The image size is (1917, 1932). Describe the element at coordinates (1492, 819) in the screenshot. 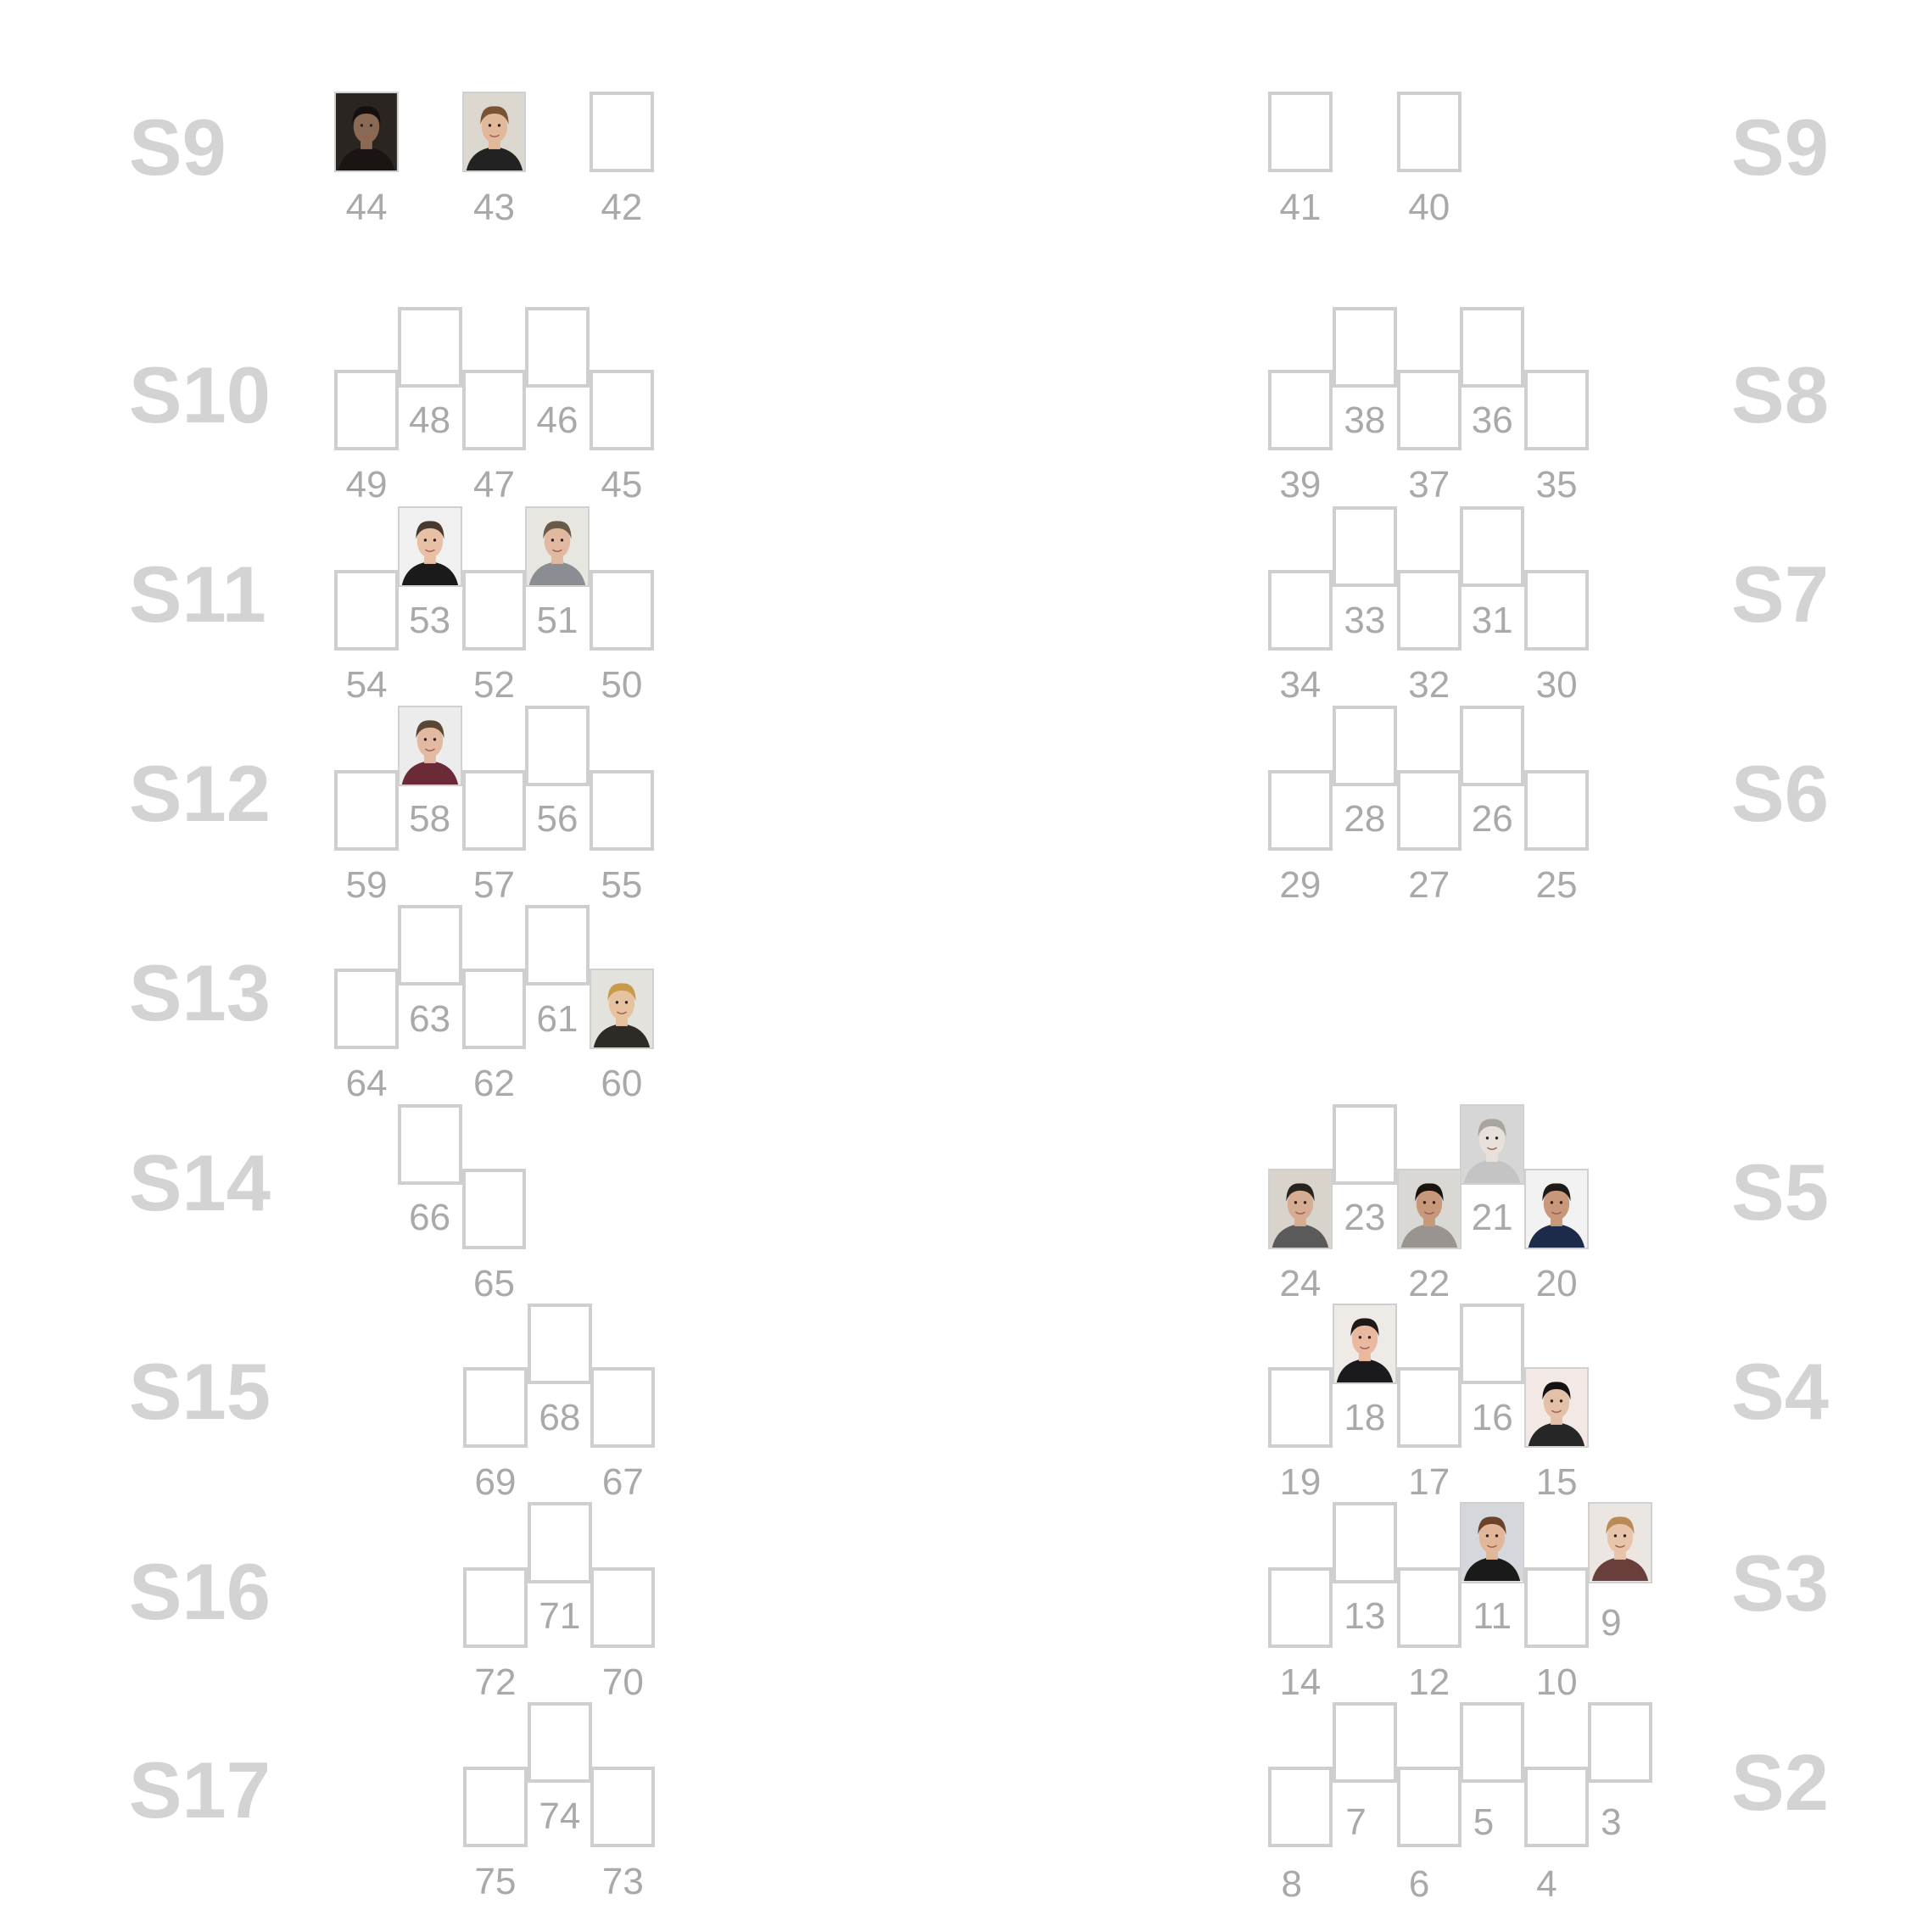

I see `seat-number-26: 26` at that location.